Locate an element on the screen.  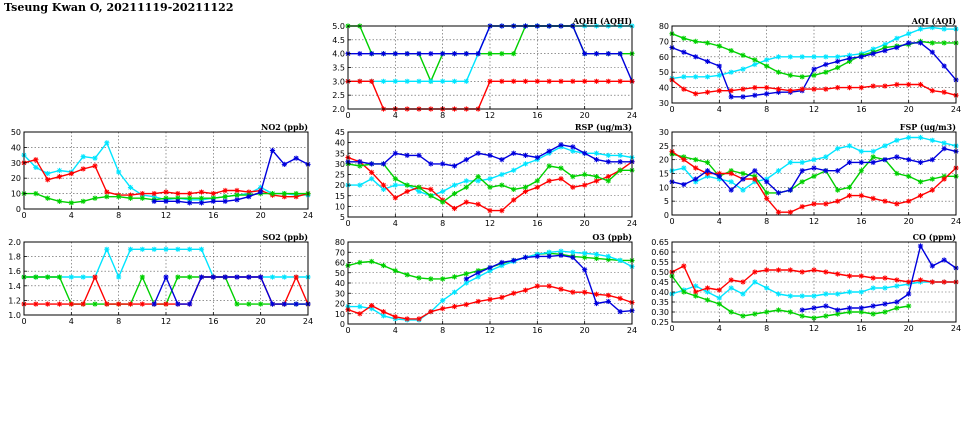
y-tick-label: 40 is located at coordinates (340, 143).